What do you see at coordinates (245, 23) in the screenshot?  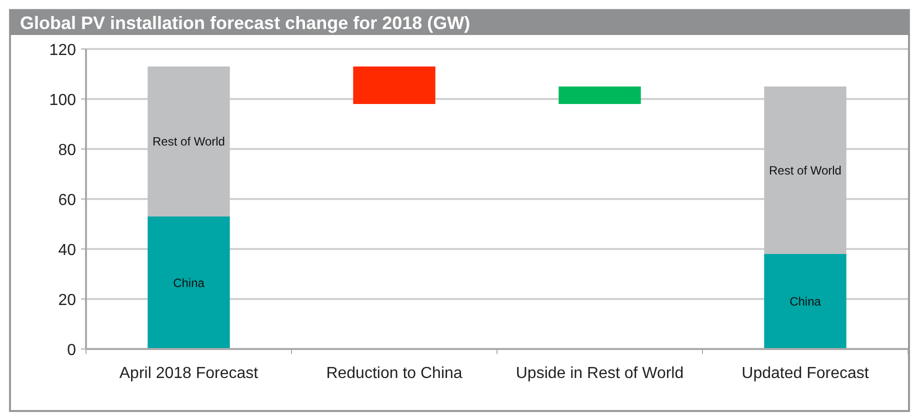 I see `chart-title: Global PV installation forecast change for 2018 (GW)` at bounding box center [245, 23].